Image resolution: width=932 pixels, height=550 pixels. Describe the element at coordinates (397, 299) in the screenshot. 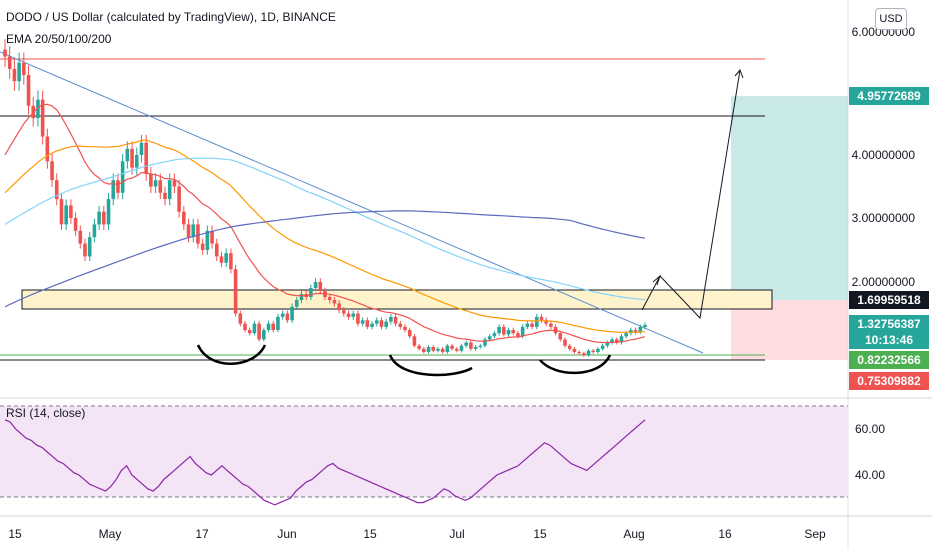

I see `supply-zone` at that location.